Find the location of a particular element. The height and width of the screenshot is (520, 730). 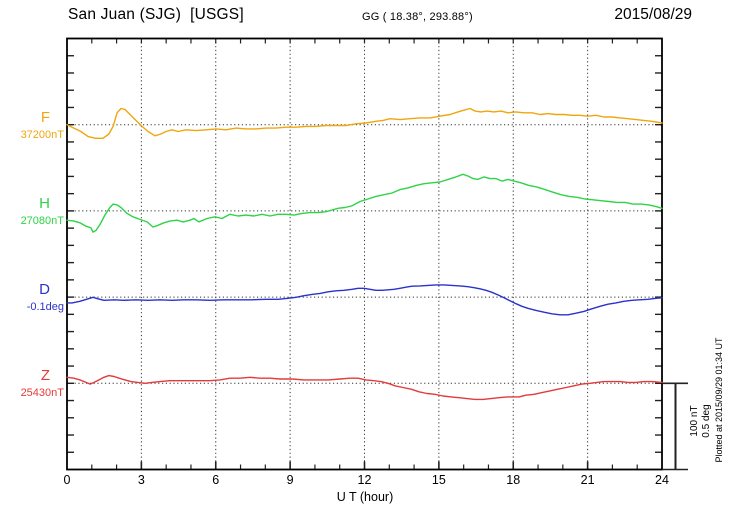

plot-date: 2015/08/29 is located at coordinates (653, 14).